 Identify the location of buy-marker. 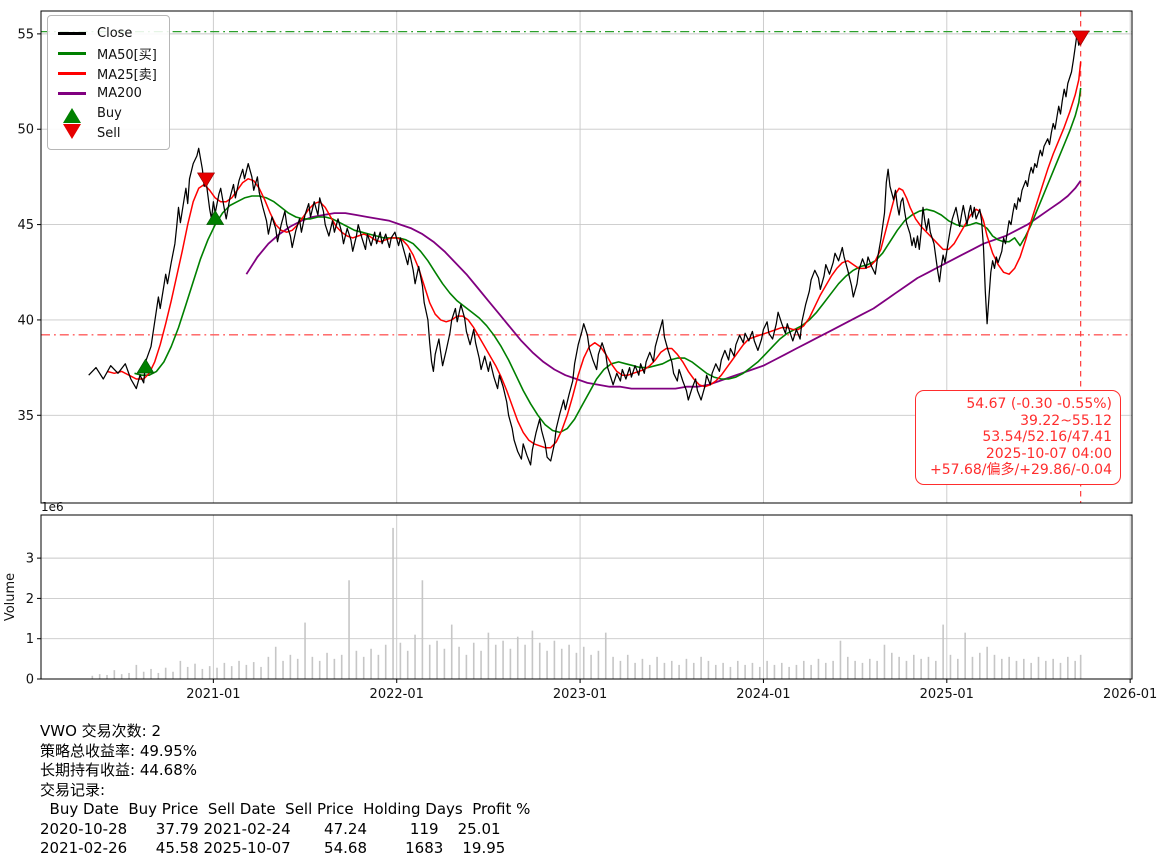
(145, 366).